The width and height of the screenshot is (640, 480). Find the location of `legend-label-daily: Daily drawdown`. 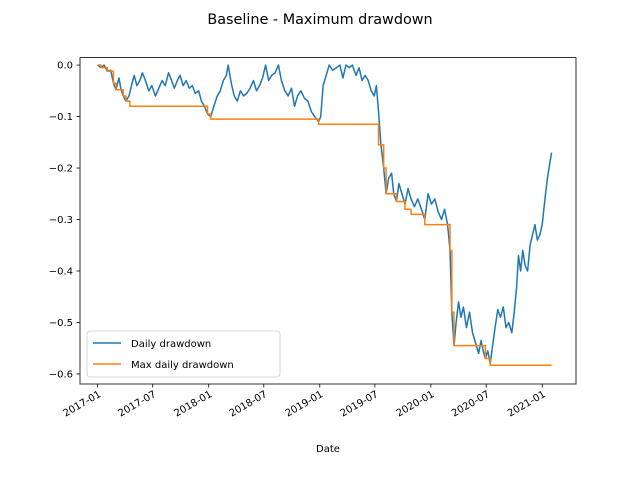

legend-label-daily: Daily drawdown is located at coordinates (171, 344).